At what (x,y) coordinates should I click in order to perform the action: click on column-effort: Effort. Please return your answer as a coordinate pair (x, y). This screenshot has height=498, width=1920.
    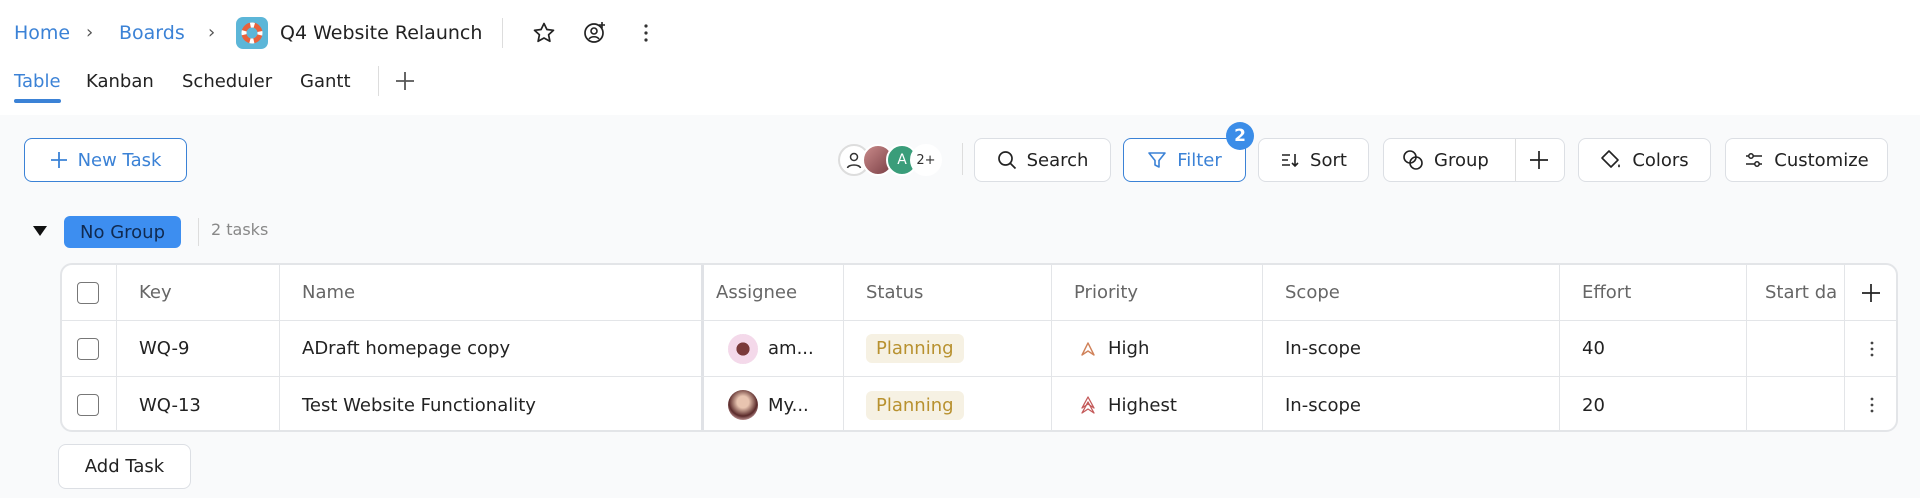
    Looking at the image, I should click on (1653, 292).